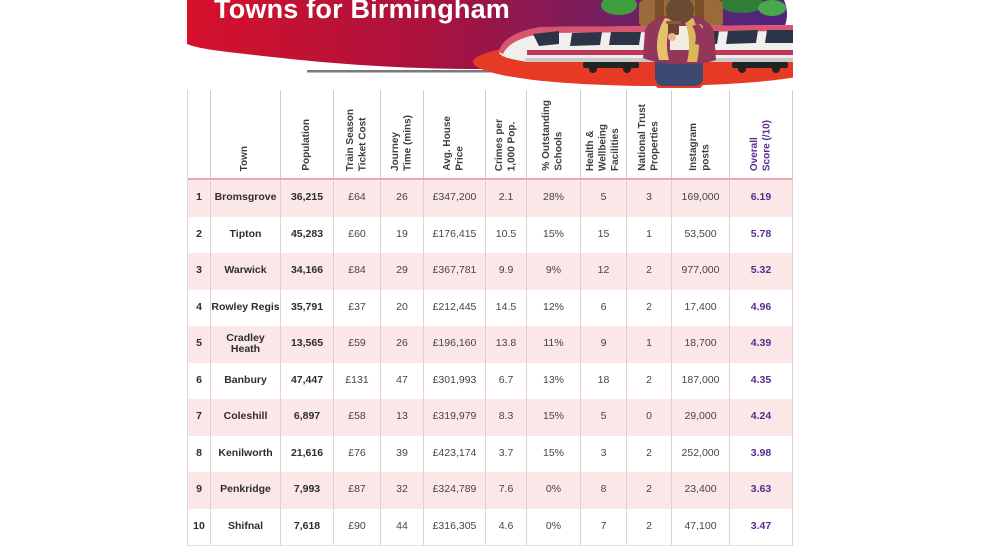 The height and width of the screenshot is (557, 991). Describe the element at coordinates (602, 147) in the screenshot. I see `column-header-label: Health & Wellbeing Facilities` at that location.